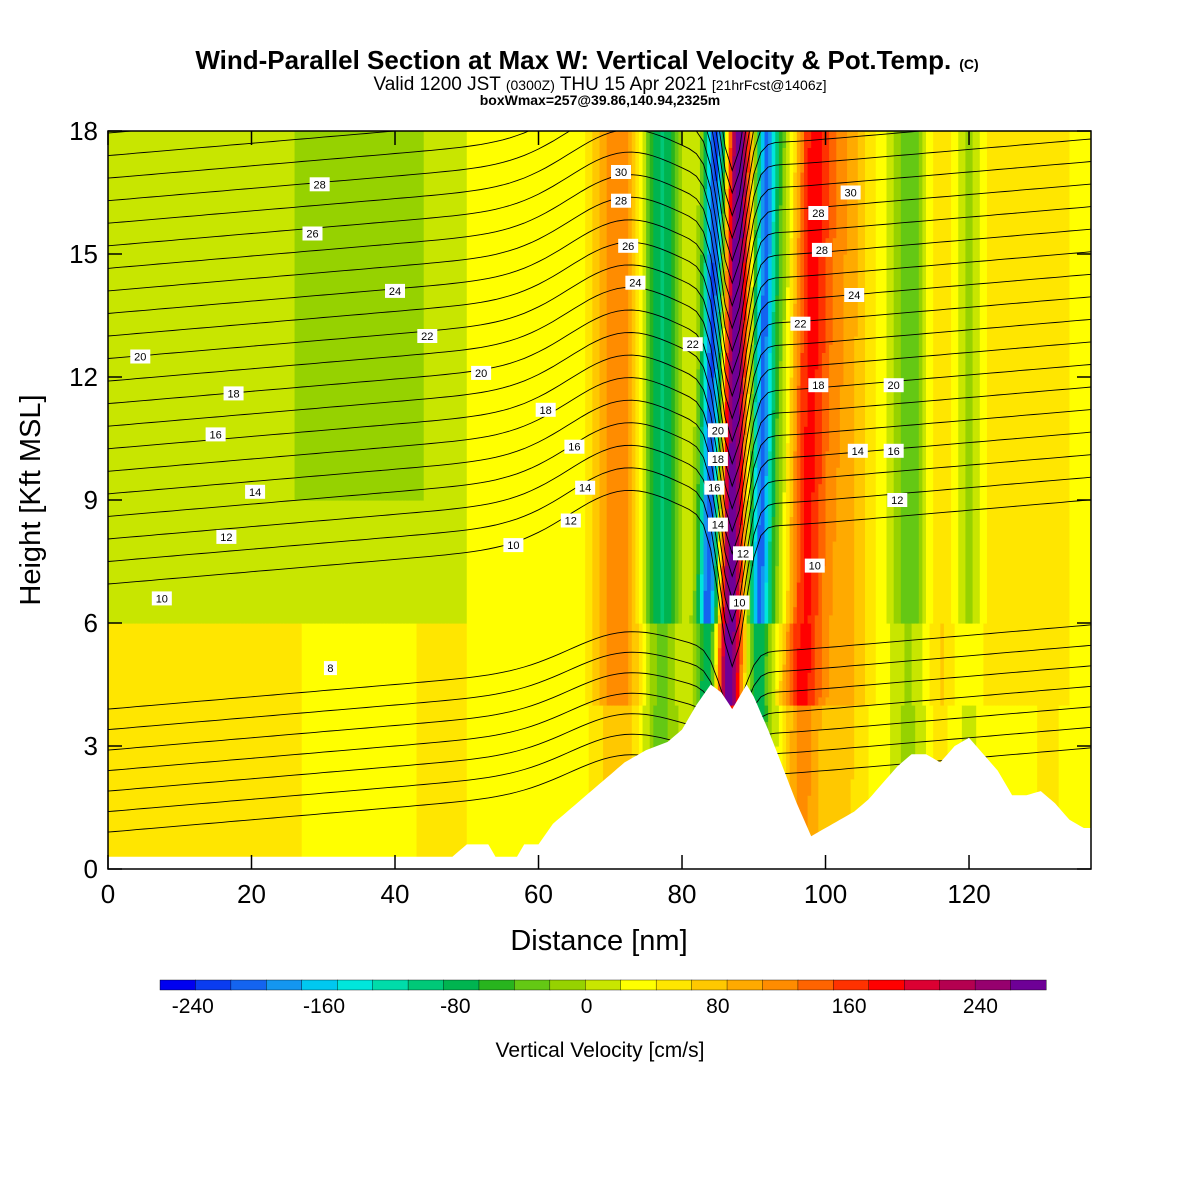  I want to click on colorbar-ticks: -240 -160 -80 0 80 160 240, so click(585, 1006).